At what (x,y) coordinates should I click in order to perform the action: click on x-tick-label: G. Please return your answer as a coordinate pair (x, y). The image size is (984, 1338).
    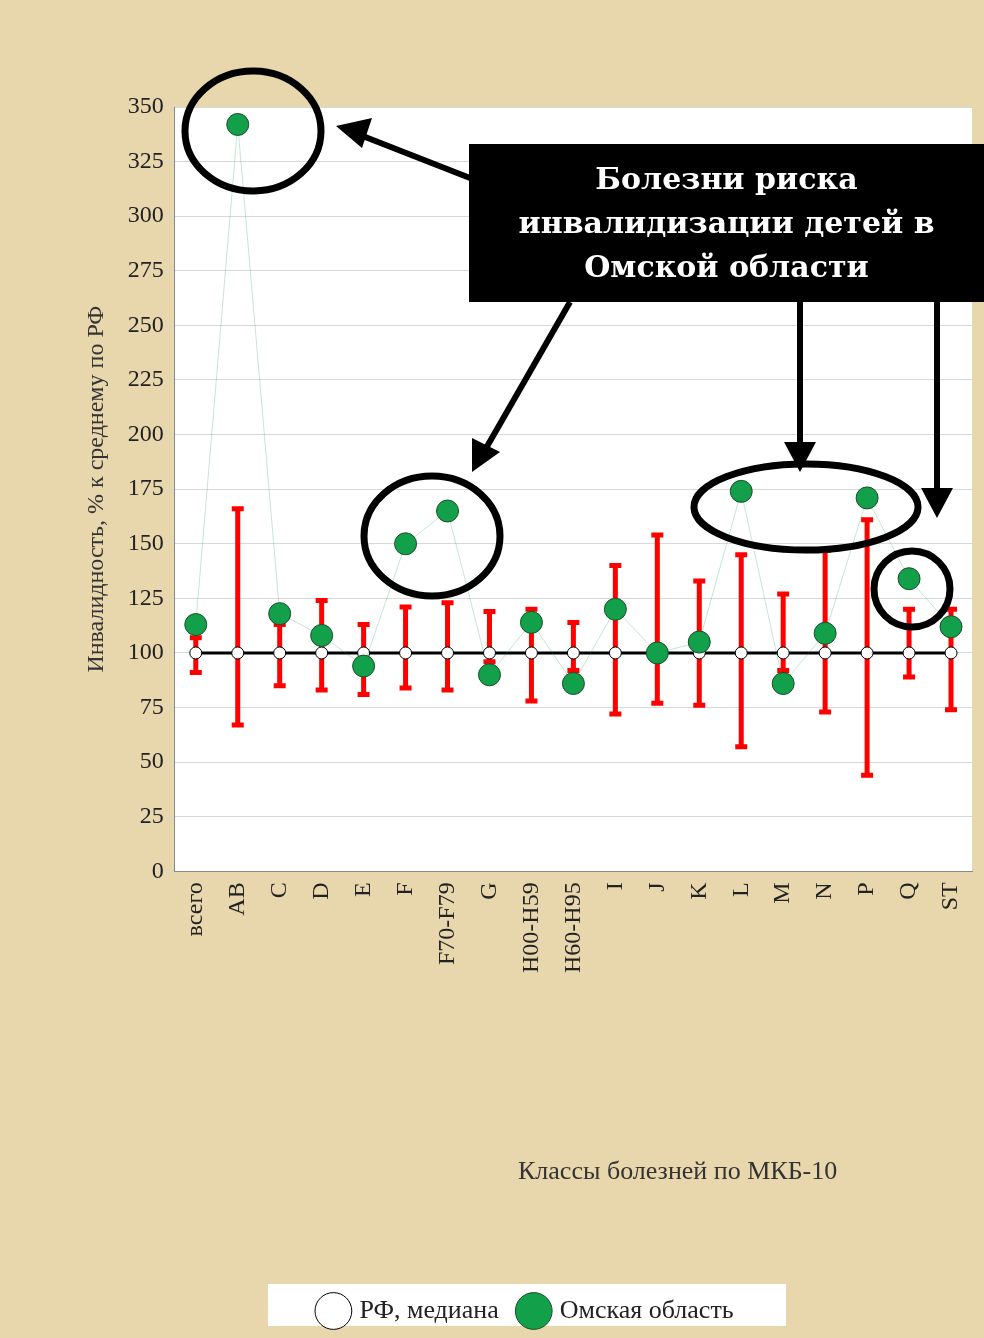
    Looking at the image, I should click on (487, 891).